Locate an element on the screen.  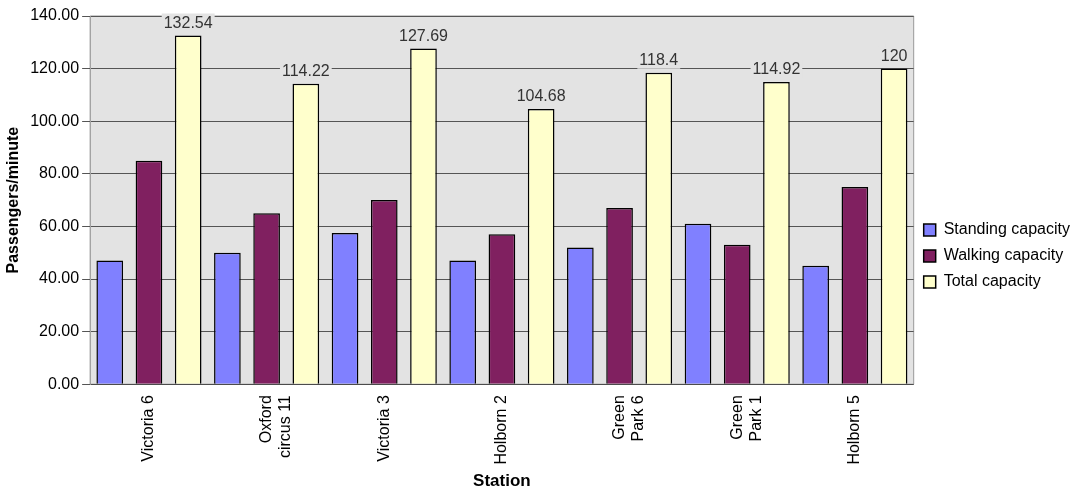
y-tick-label: 20.00 is located at coordinates (59, 331).